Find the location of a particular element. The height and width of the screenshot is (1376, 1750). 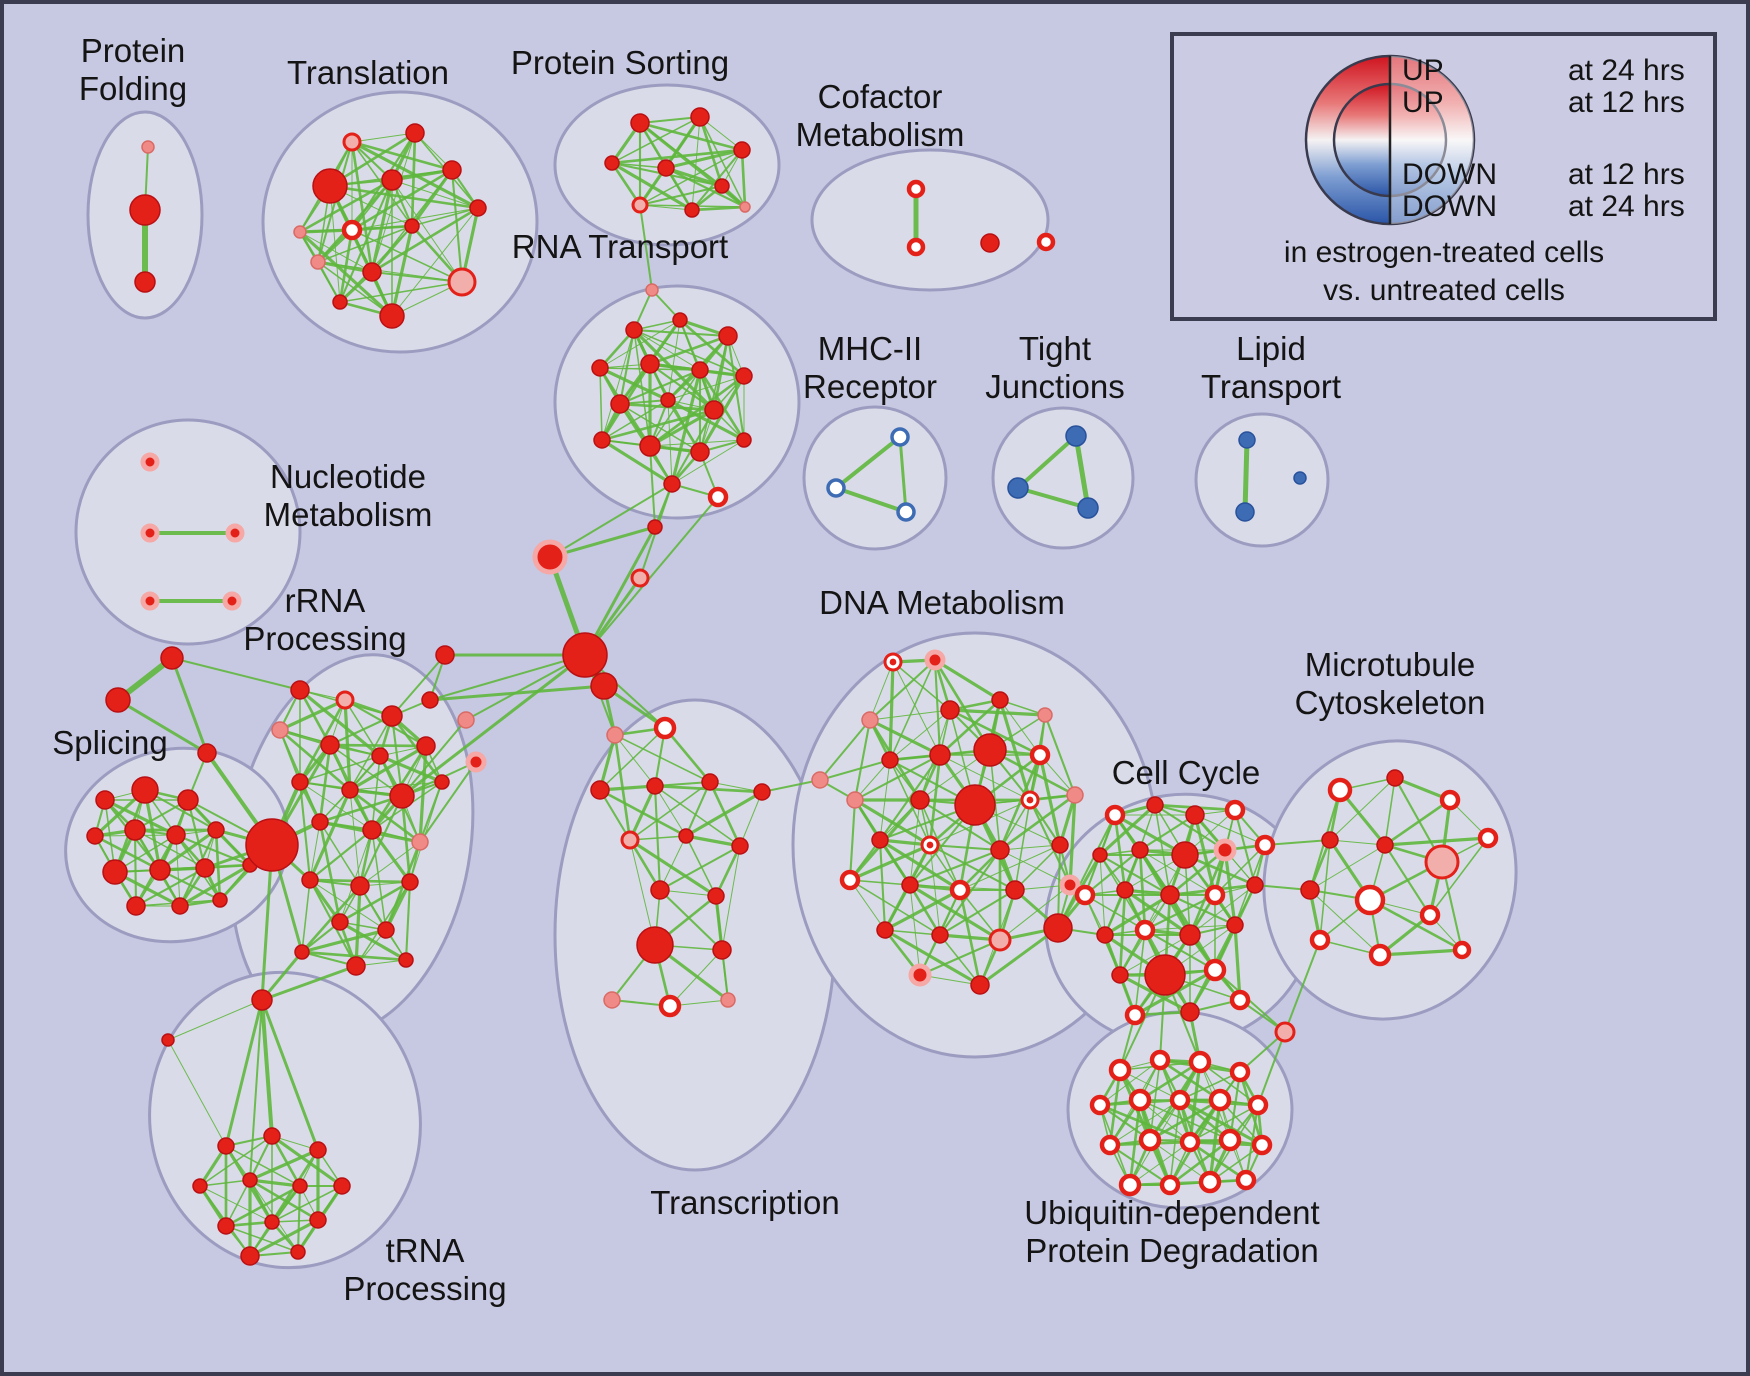

cluster-label-dna-metabolism: DNA Metabolism is located at coordinates (942, 602).